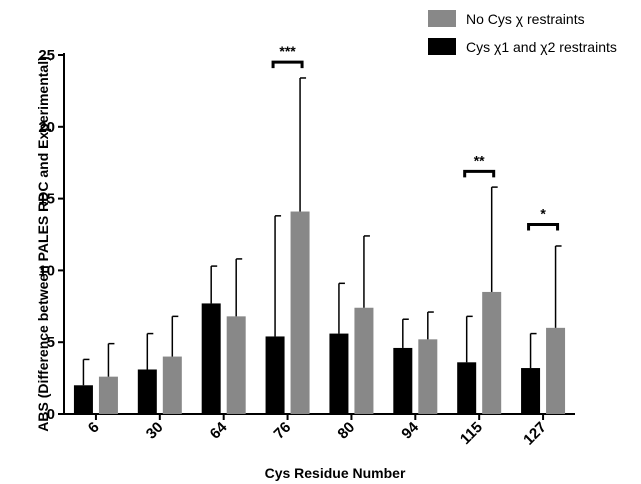  I want to click on x-tick-label: 76, so click(283, 431).